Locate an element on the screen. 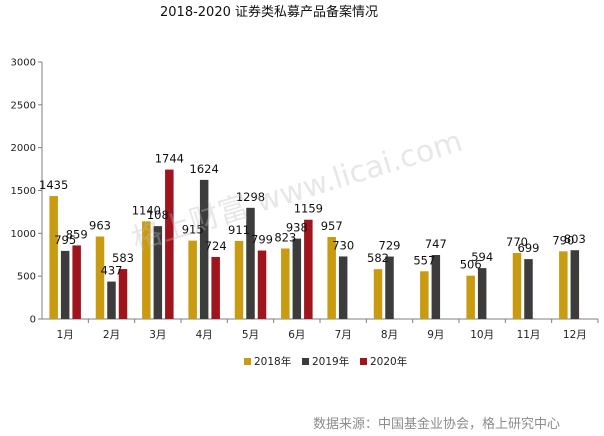 This screenshot has width=604, height=436. x-tick-label: 10月 is located at coordinates (482, 335).